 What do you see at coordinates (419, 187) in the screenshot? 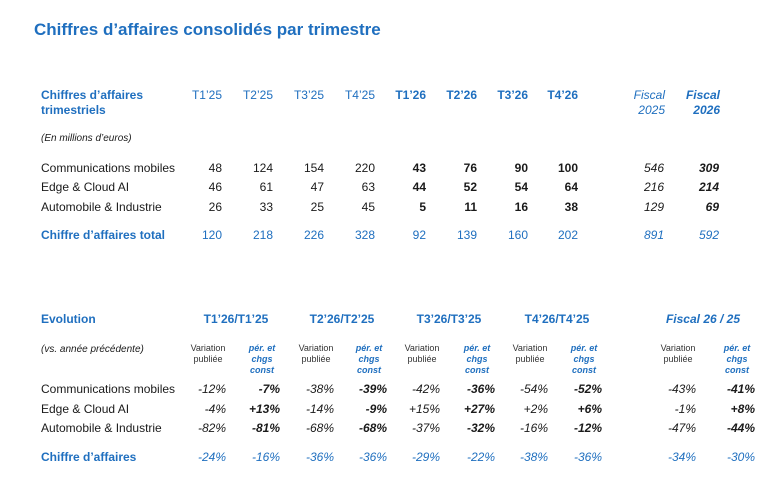
I see `cell-value: 44` at bounding box center [419, 187].